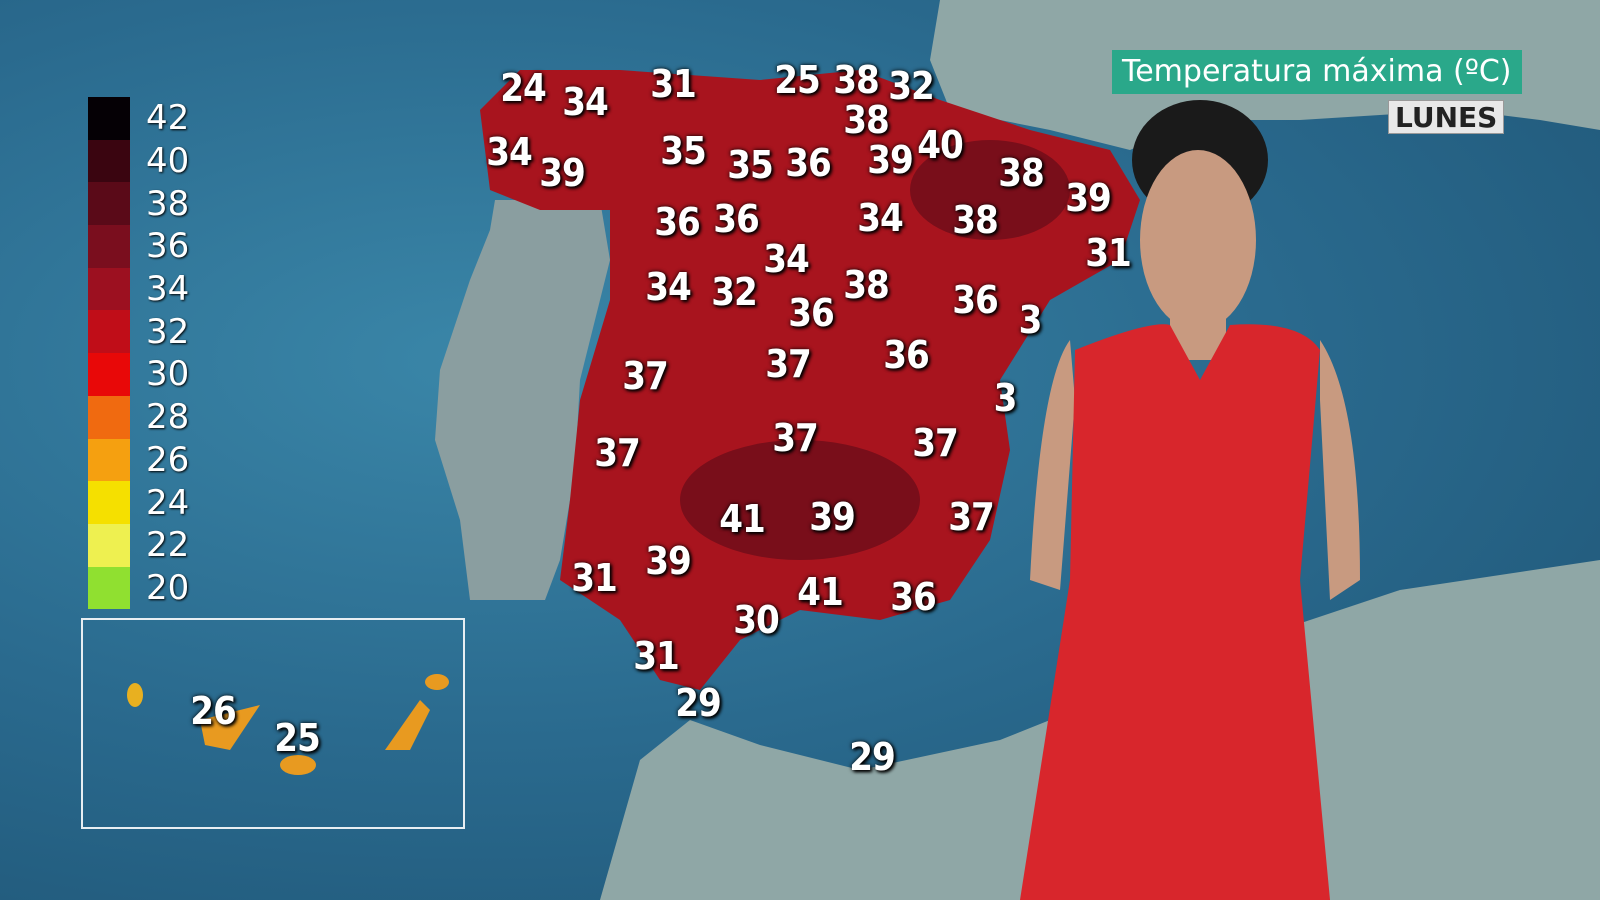  Describe the element at coordinates (168, 118) in the screenshot. I see `legend-label: 42` at that location.